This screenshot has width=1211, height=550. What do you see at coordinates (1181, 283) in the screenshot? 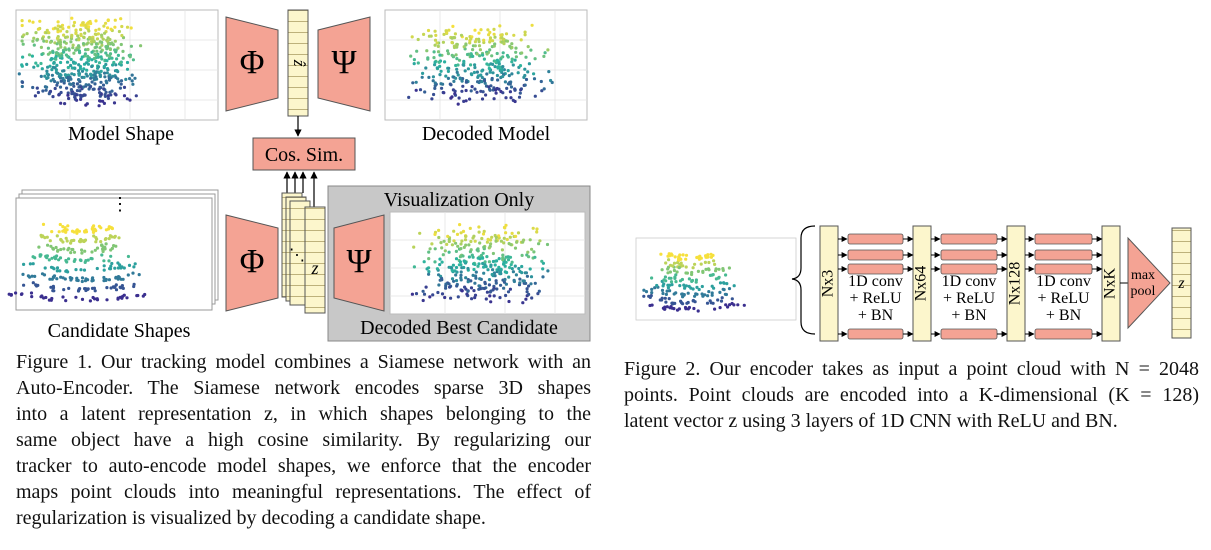
I see `latent-z-symbol: z` at bounding box center [1181, 283].